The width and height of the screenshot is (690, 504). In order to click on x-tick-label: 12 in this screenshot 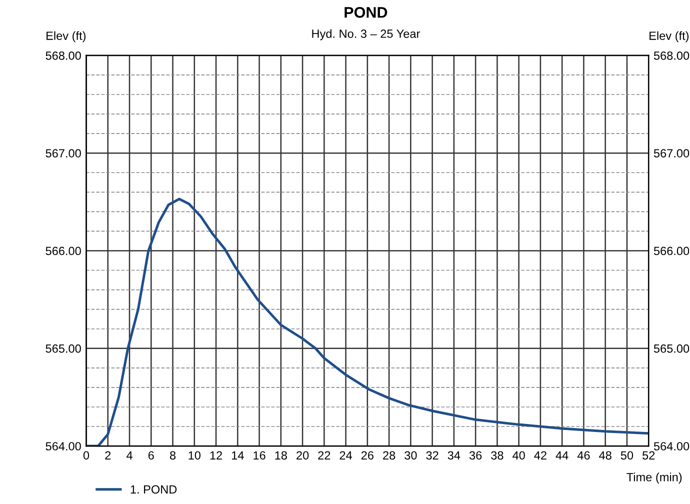, I will do `click(216, 455)`.